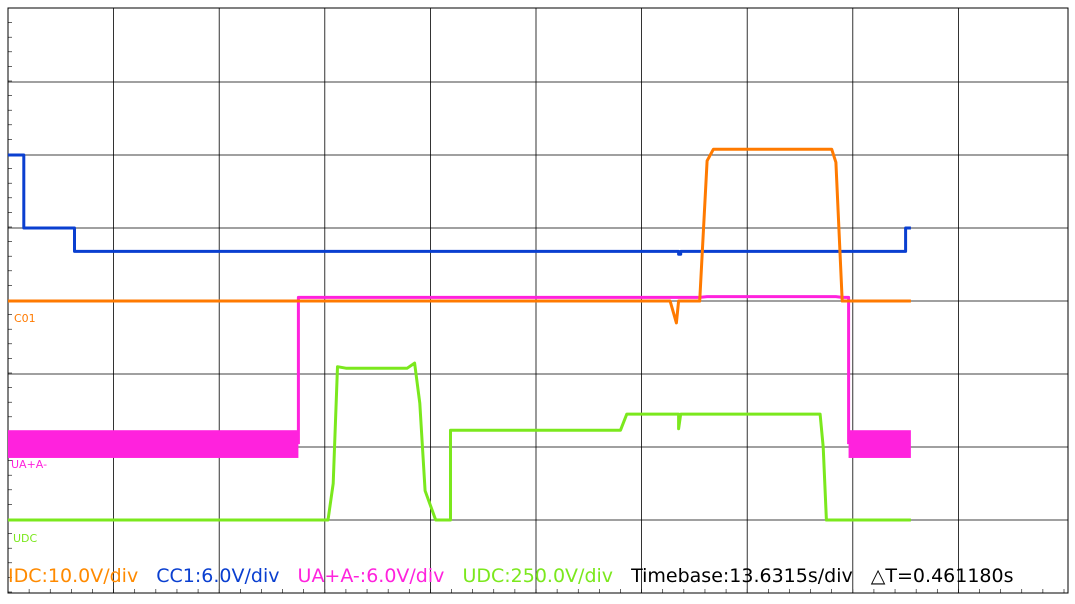 The width and height of the screenshot is (1075, 604). I want to click on trace-label-idc: C01, so click(25, 318).